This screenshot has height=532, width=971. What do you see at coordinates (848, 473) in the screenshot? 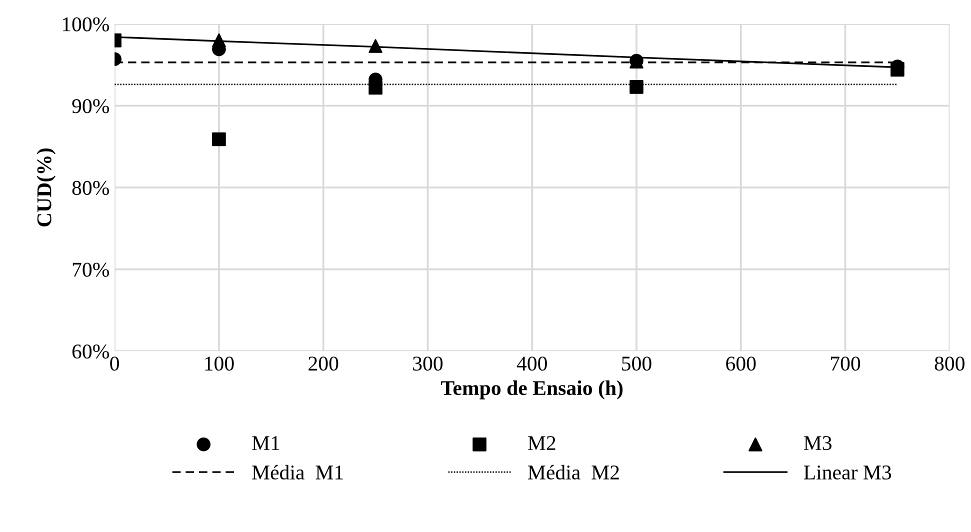
I see `legend-label: Linear M3` at bounding box center [848, 473].